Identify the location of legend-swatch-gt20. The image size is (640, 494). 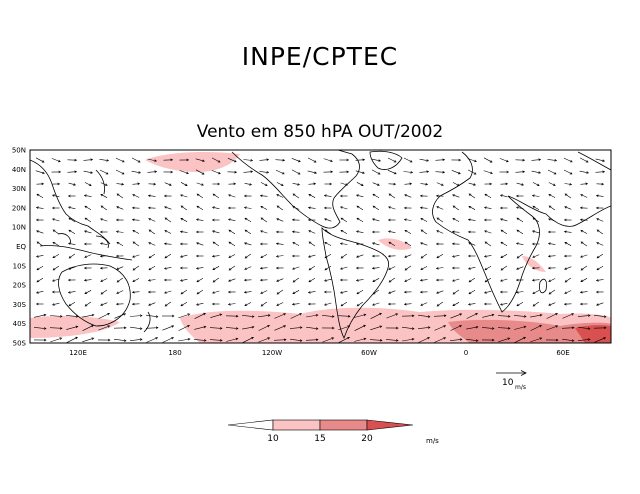
(390, 425).